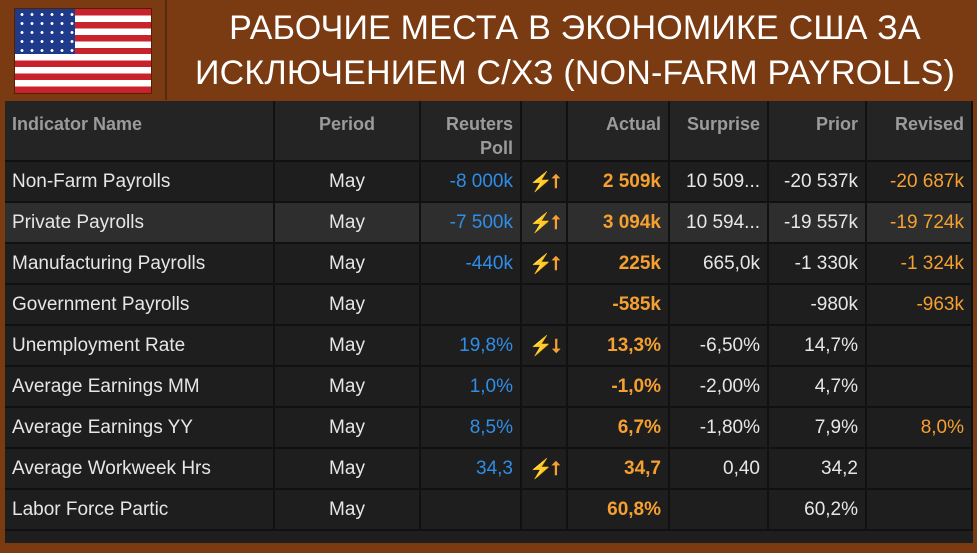 This screenshot has width=977, height=553. Describe the element at coordinates (619, 182) in the screenshot. I see `actual-cell: 2 509k` at that location.